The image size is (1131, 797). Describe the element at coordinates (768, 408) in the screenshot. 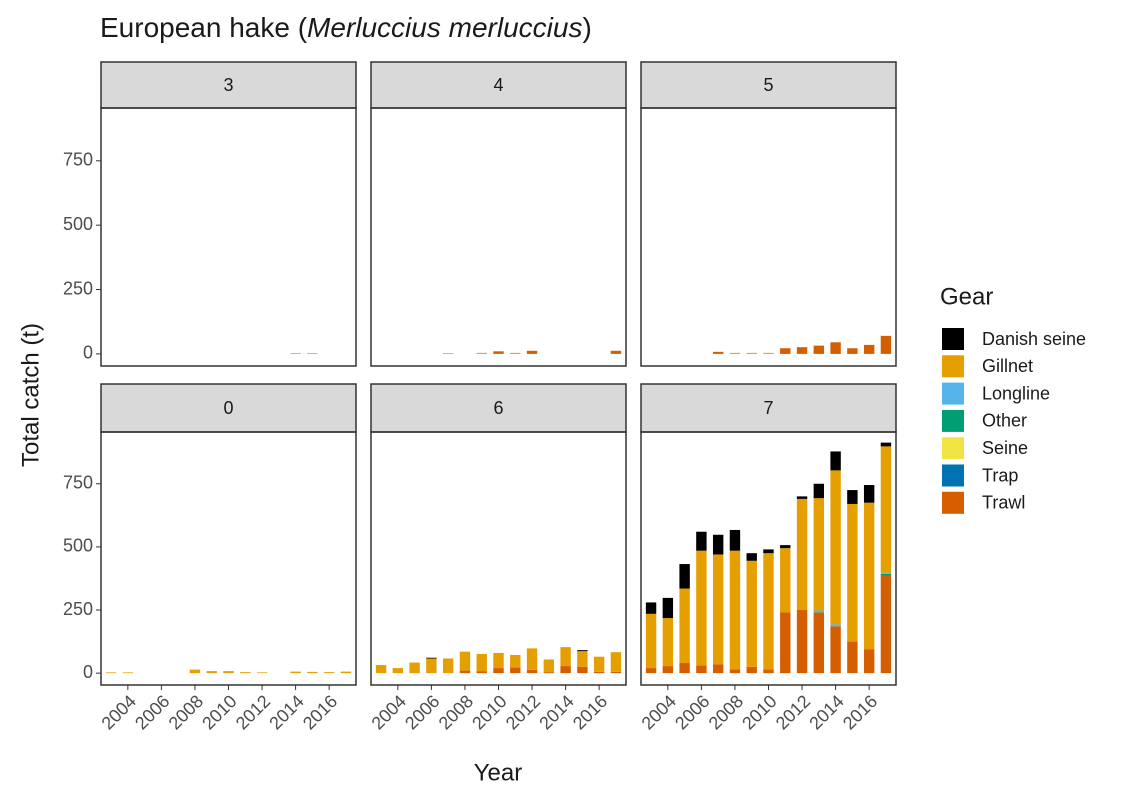

I see `strip-label: 7` at that location.